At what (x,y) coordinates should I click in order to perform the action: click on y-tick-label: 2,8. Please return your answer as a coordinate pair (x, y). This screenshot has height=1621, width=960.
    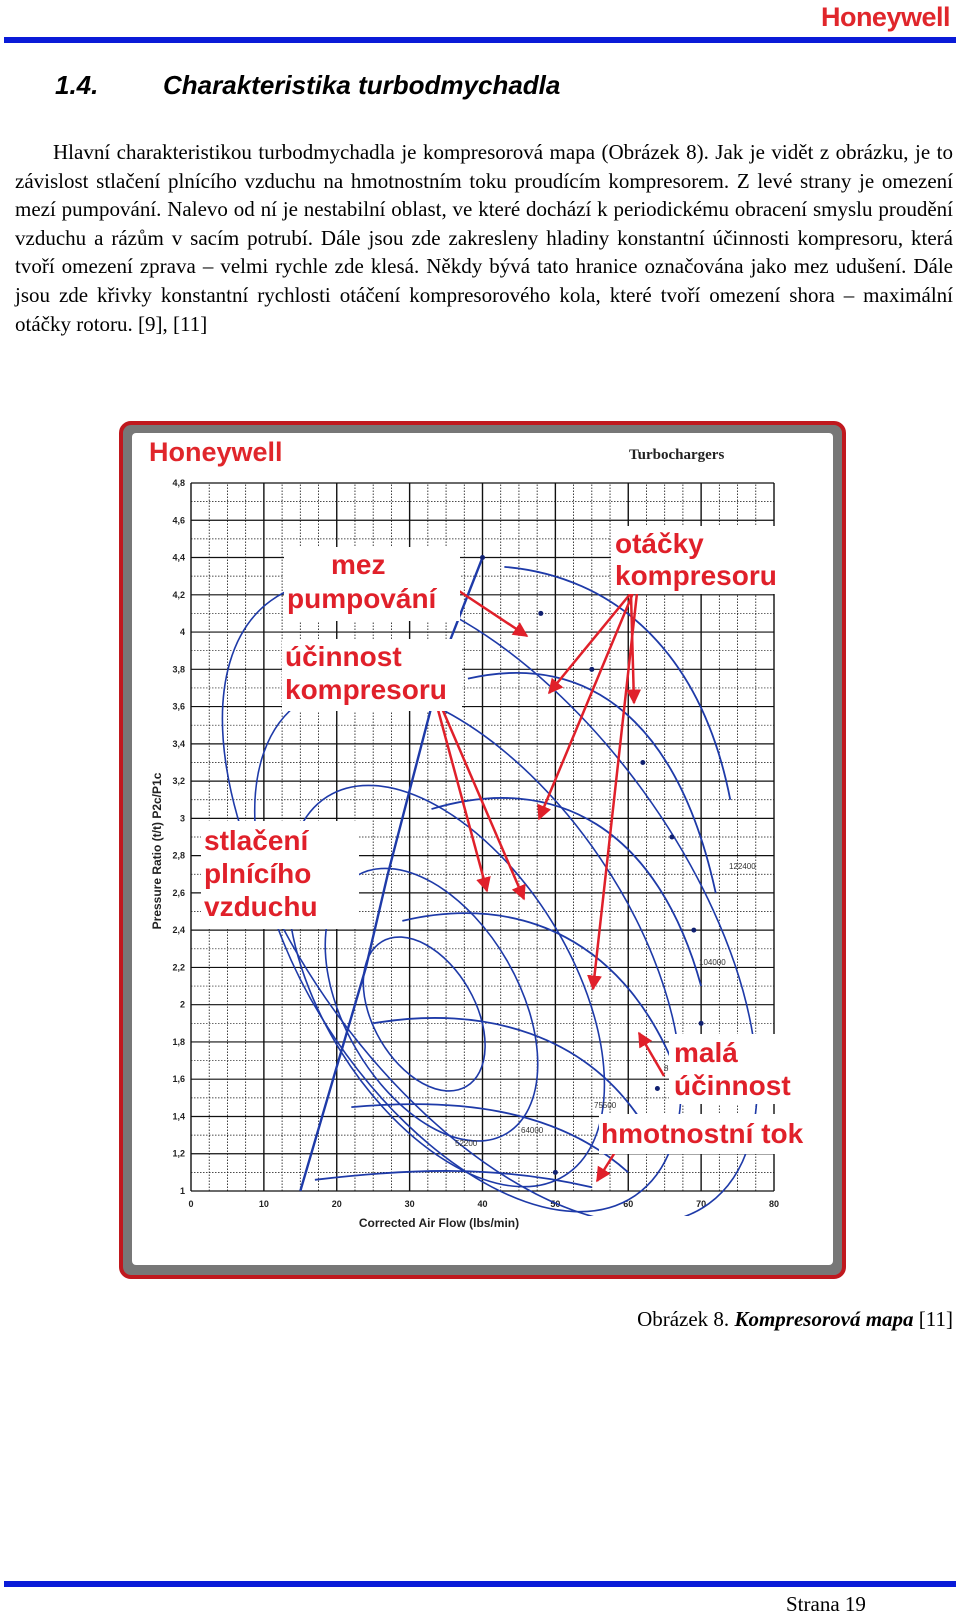
    Looking at the image, I should click on (178, 856).